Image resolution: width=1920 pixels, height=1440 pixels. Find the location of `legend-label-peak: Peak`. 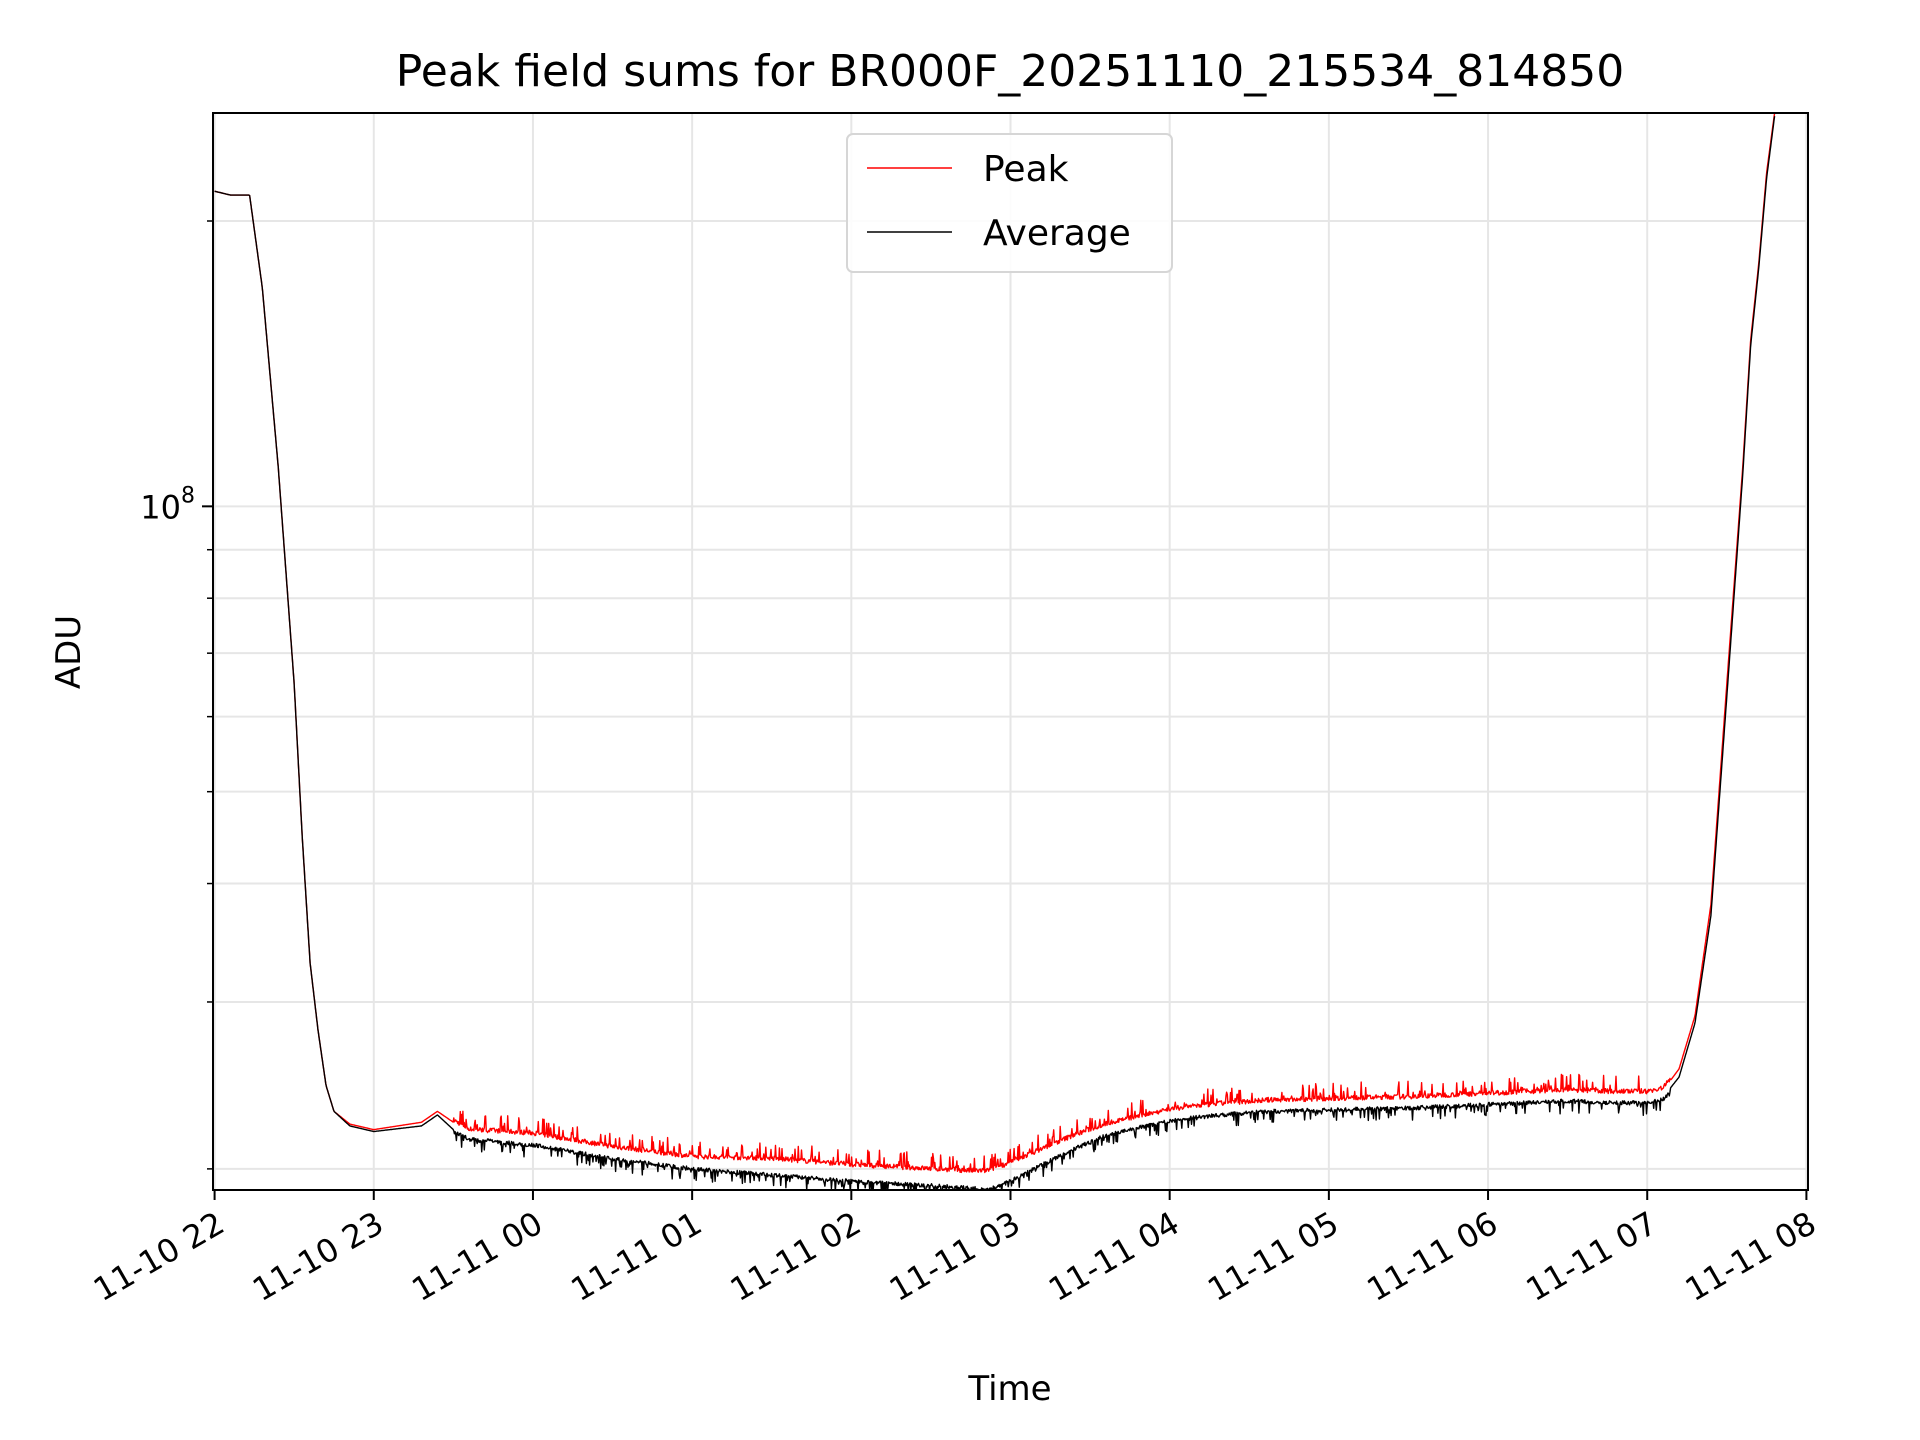

legend-label-peak: Peak is located at coordinates (1026, 169).